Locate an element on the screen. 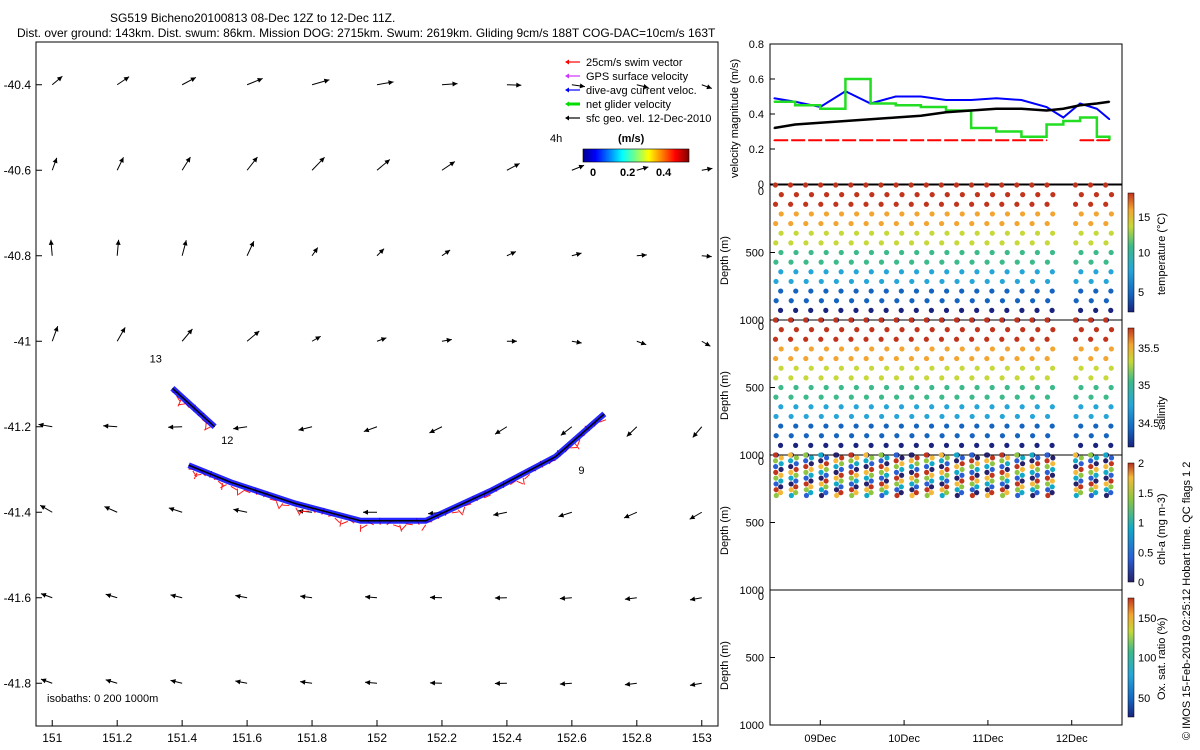 The image size is (1200, 750). map-x-tick-label: 152.8 is located at coordinates (637, 738).